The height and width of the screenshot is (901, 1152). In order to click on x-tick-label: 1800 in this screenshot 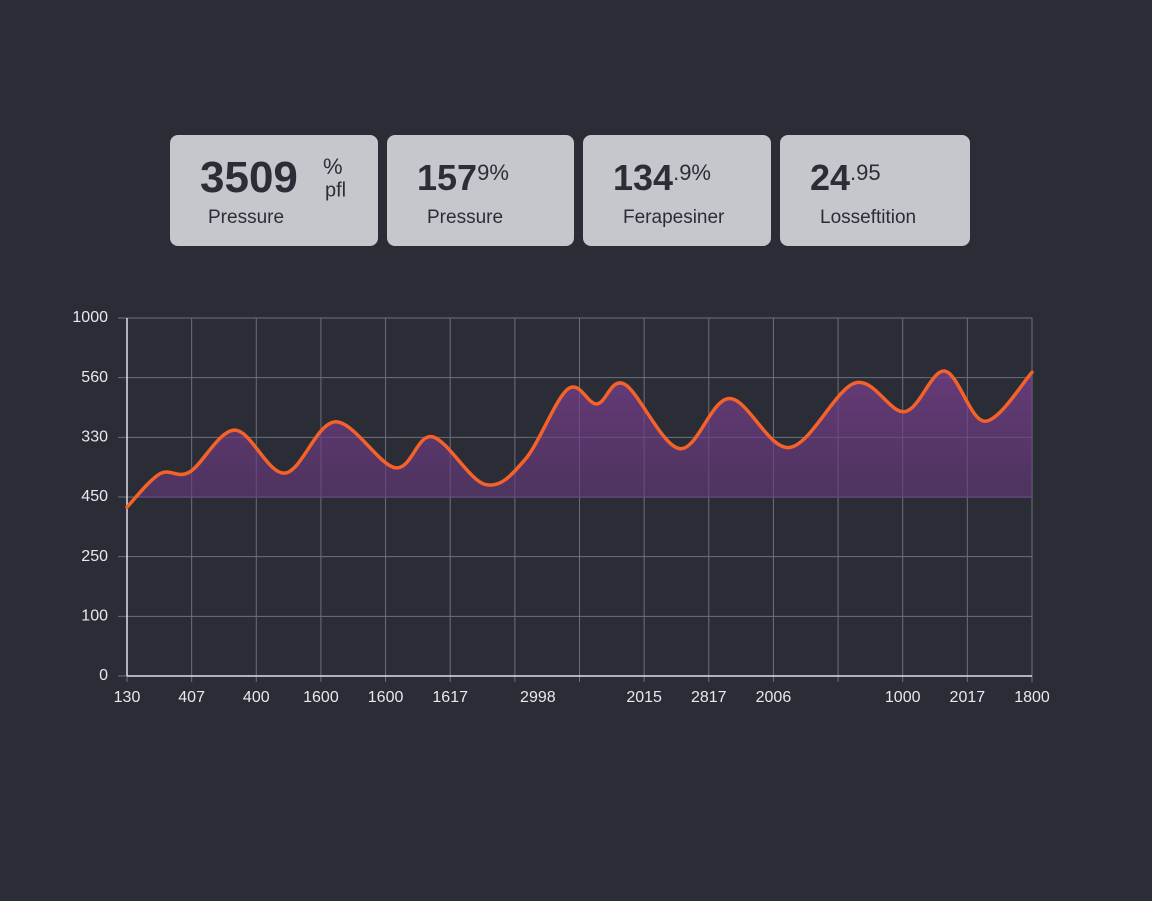, I will do `click(1032, 697)`.